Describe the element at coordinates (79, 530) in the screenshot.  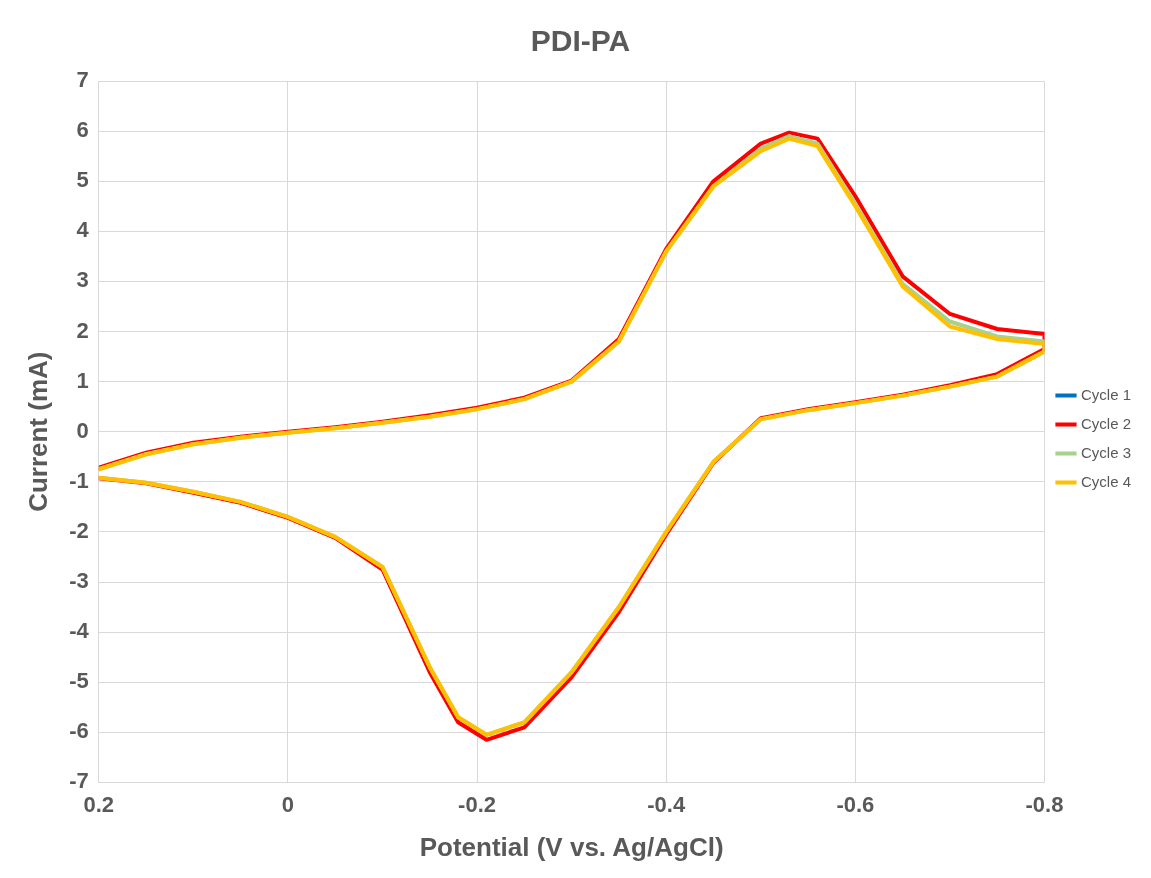
I see `y-tick-label: -2` at that location.